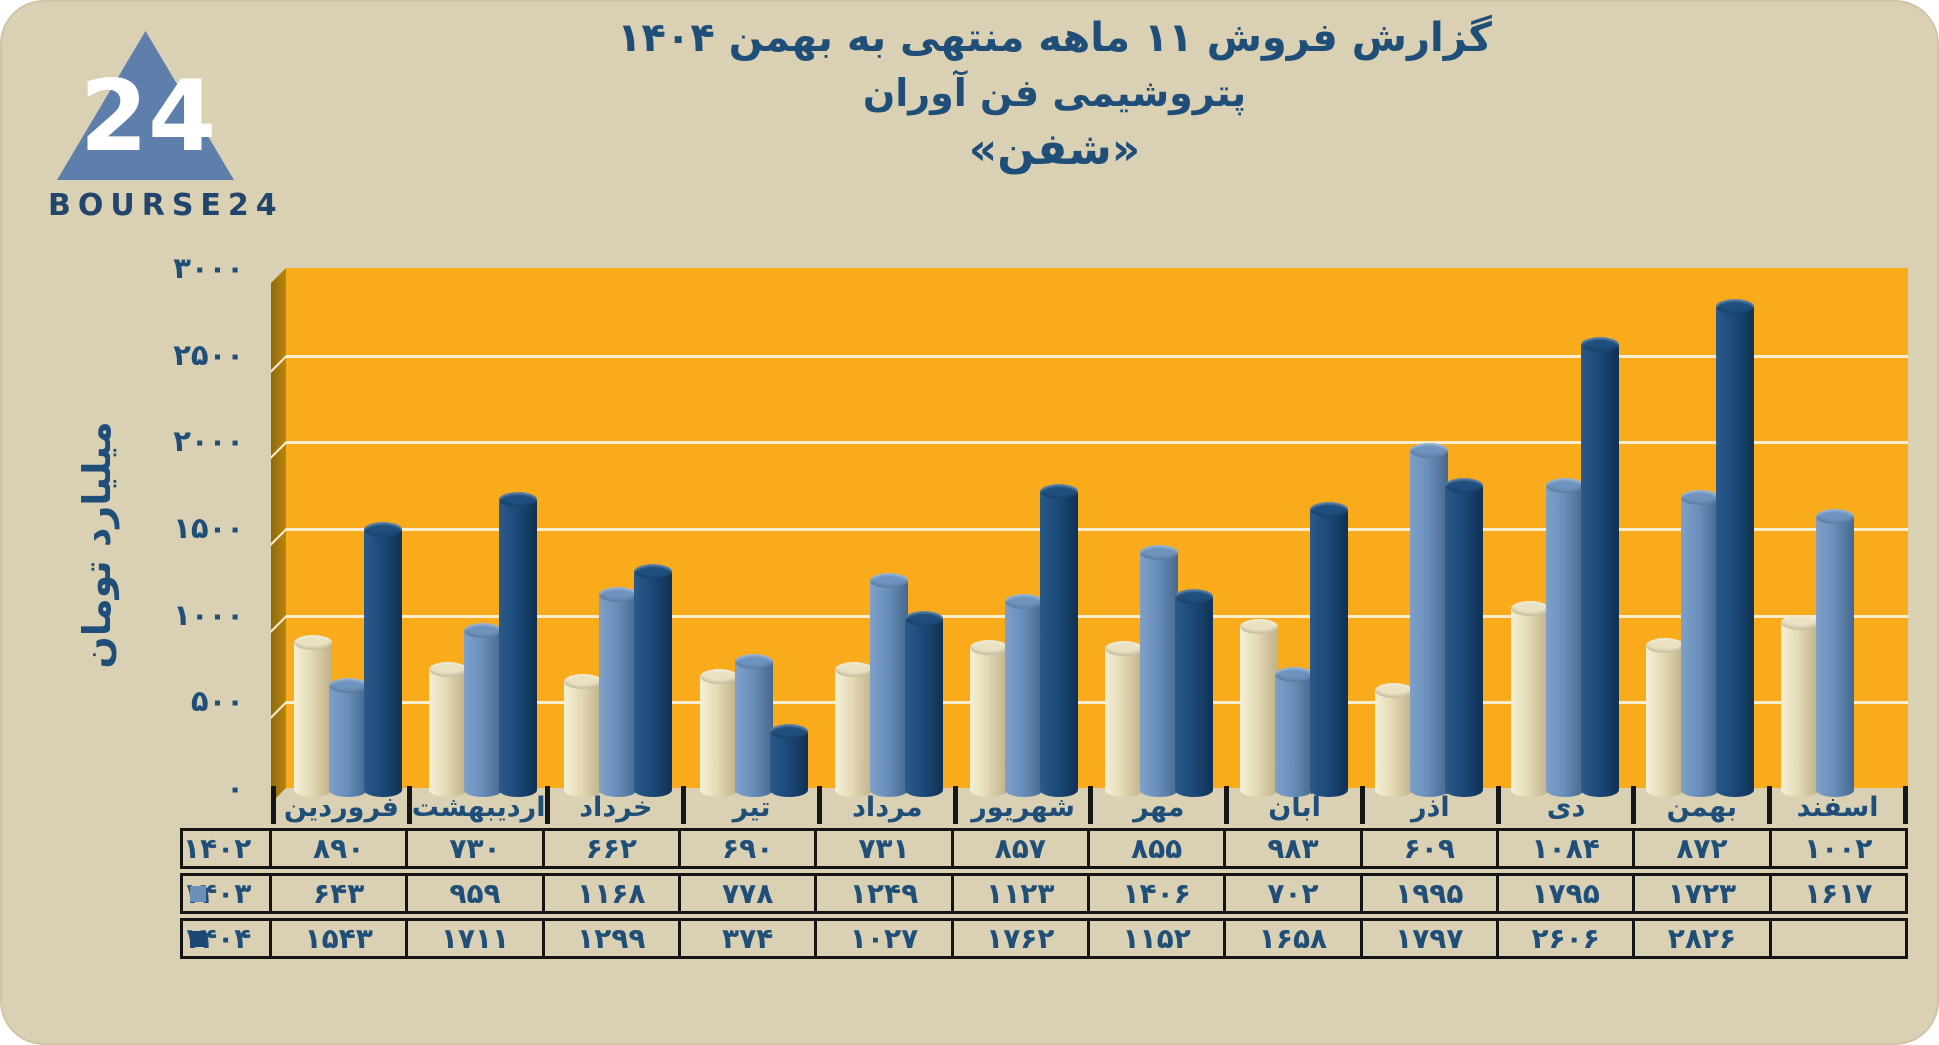 This screenshot has width=1939, height=1045. I want to click on table-cell-1402-month-11: ۸۷۲, so click(1702, 848).